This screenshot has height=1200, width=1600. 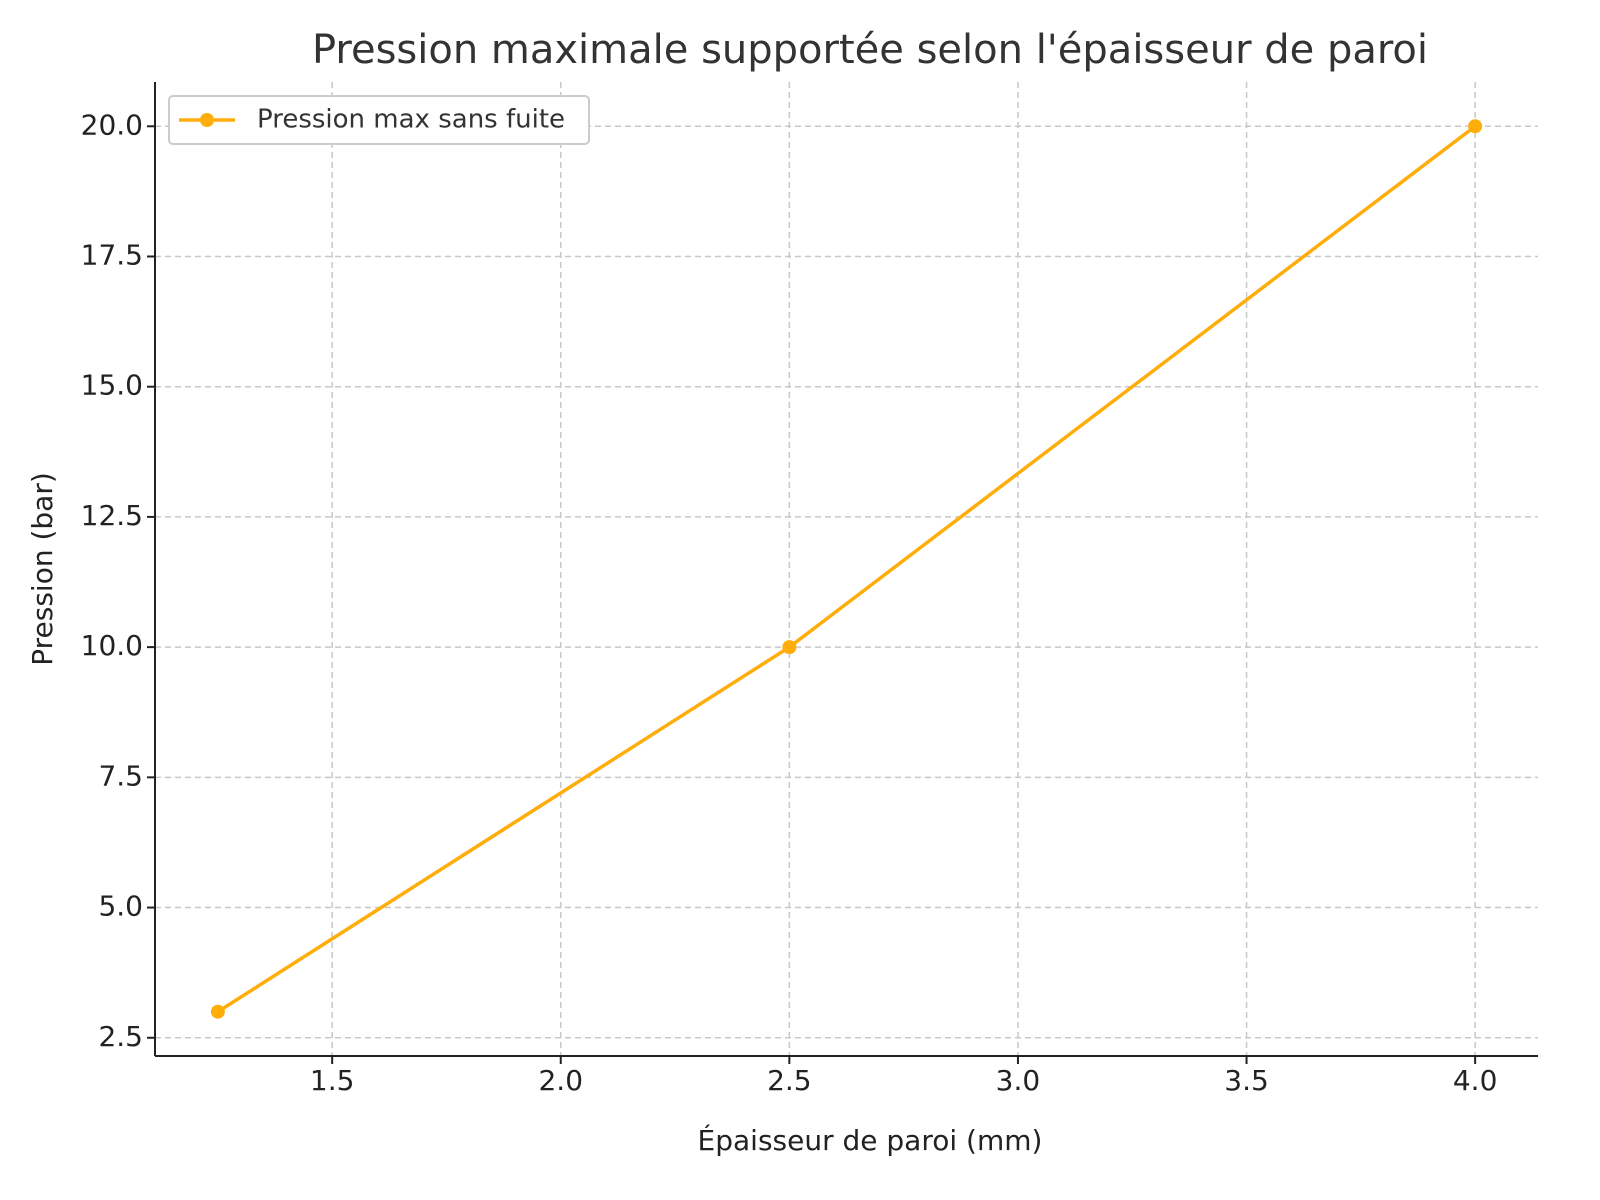 What do you see at coordinates (1246, 1080) in the screenshot?
I see `x-tick-label: 3.5` at bounding box center [1246, 1080].